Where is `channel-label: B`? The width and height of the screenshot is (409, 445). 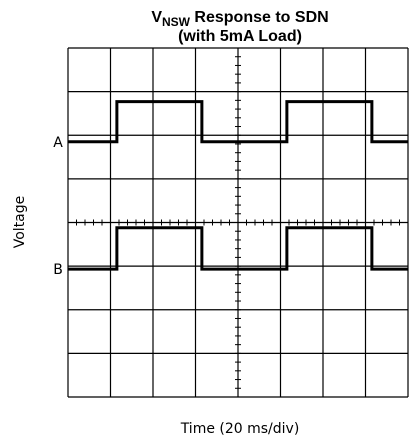 channel-label: B is located at coordinates (58, 270).